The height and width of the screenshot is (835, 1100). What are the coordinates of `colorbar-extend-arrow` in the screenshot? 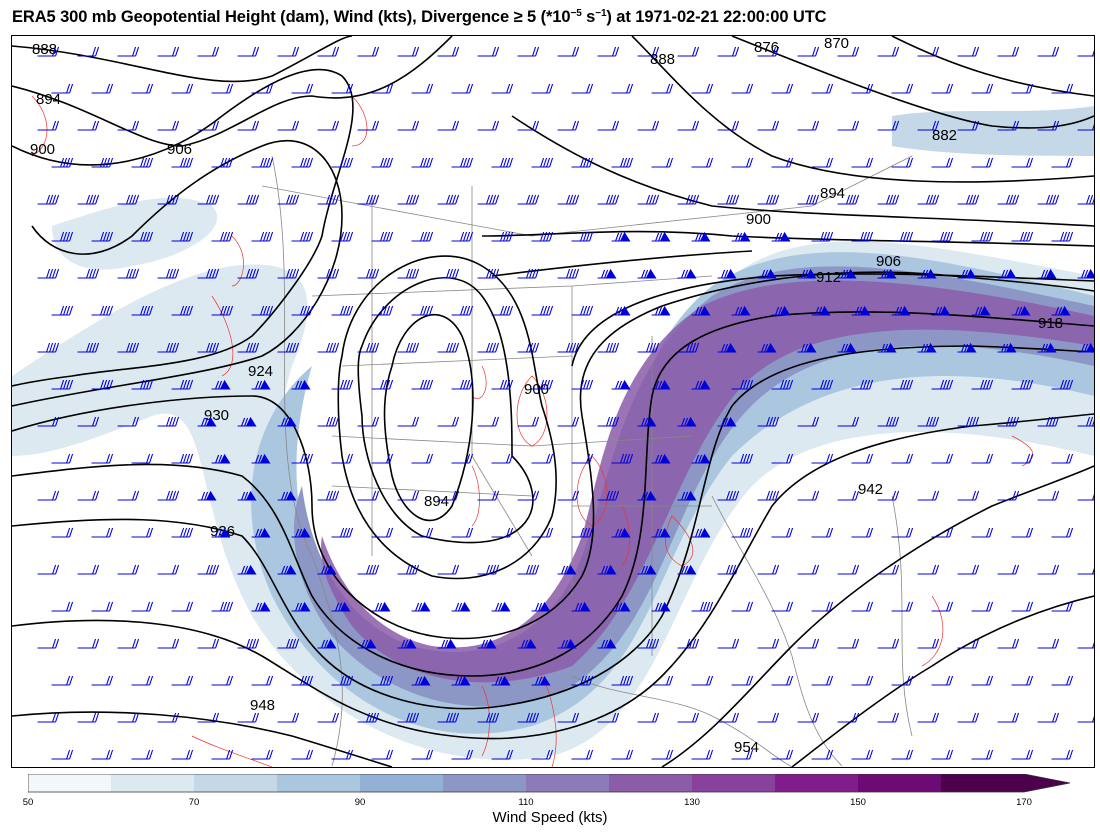 It's located at (1047, 783).